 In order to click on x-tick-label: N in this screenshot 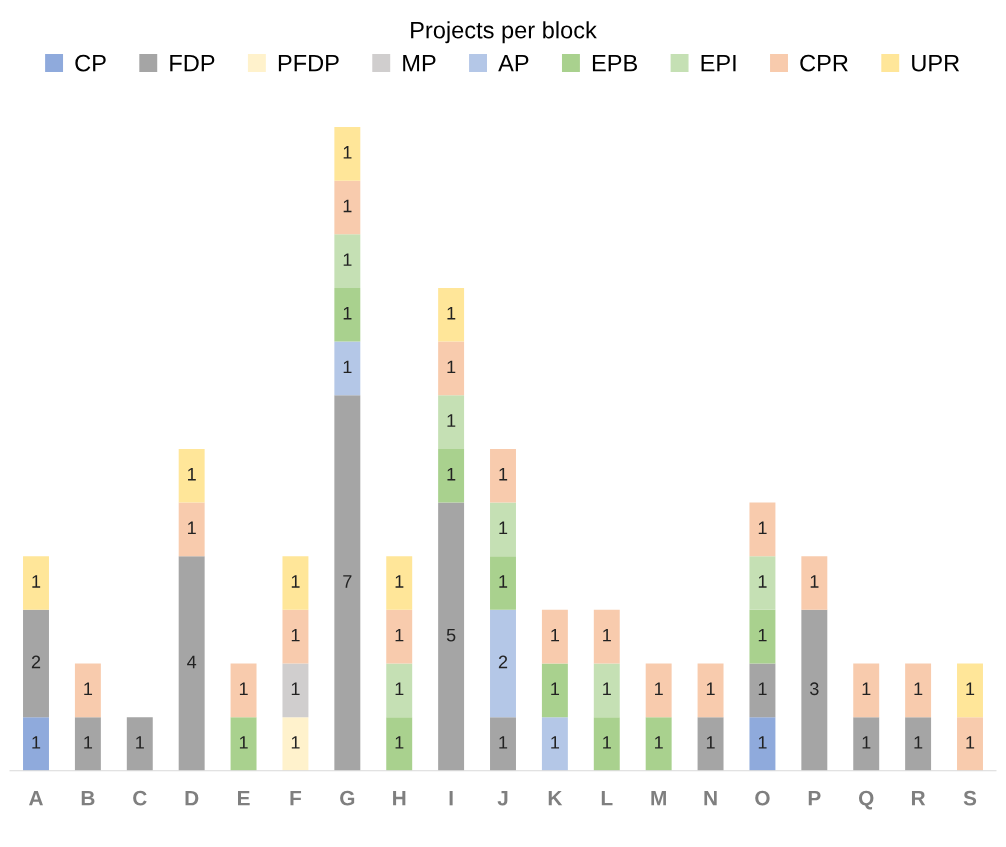, I will do `click(710, 798)`.